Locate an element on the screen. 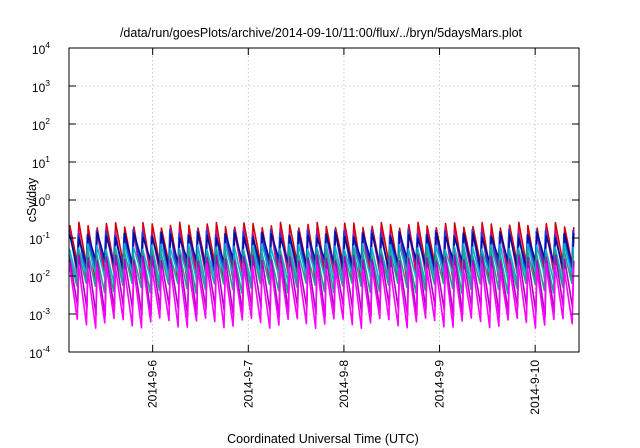 This screenshot has width=640, height=448. y-tick-label: 10⁰ is located at coordinates (41, 200).